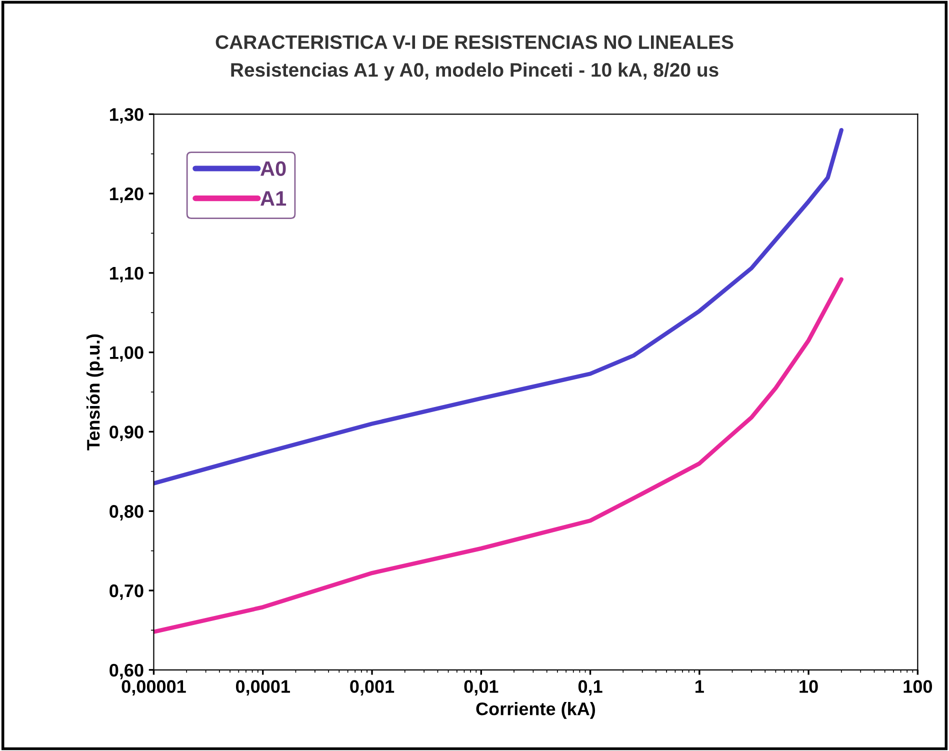 Image resolution: width=949 pixels, height=751 pixels. I want to click on legend-label: A0, so click(273, 168).